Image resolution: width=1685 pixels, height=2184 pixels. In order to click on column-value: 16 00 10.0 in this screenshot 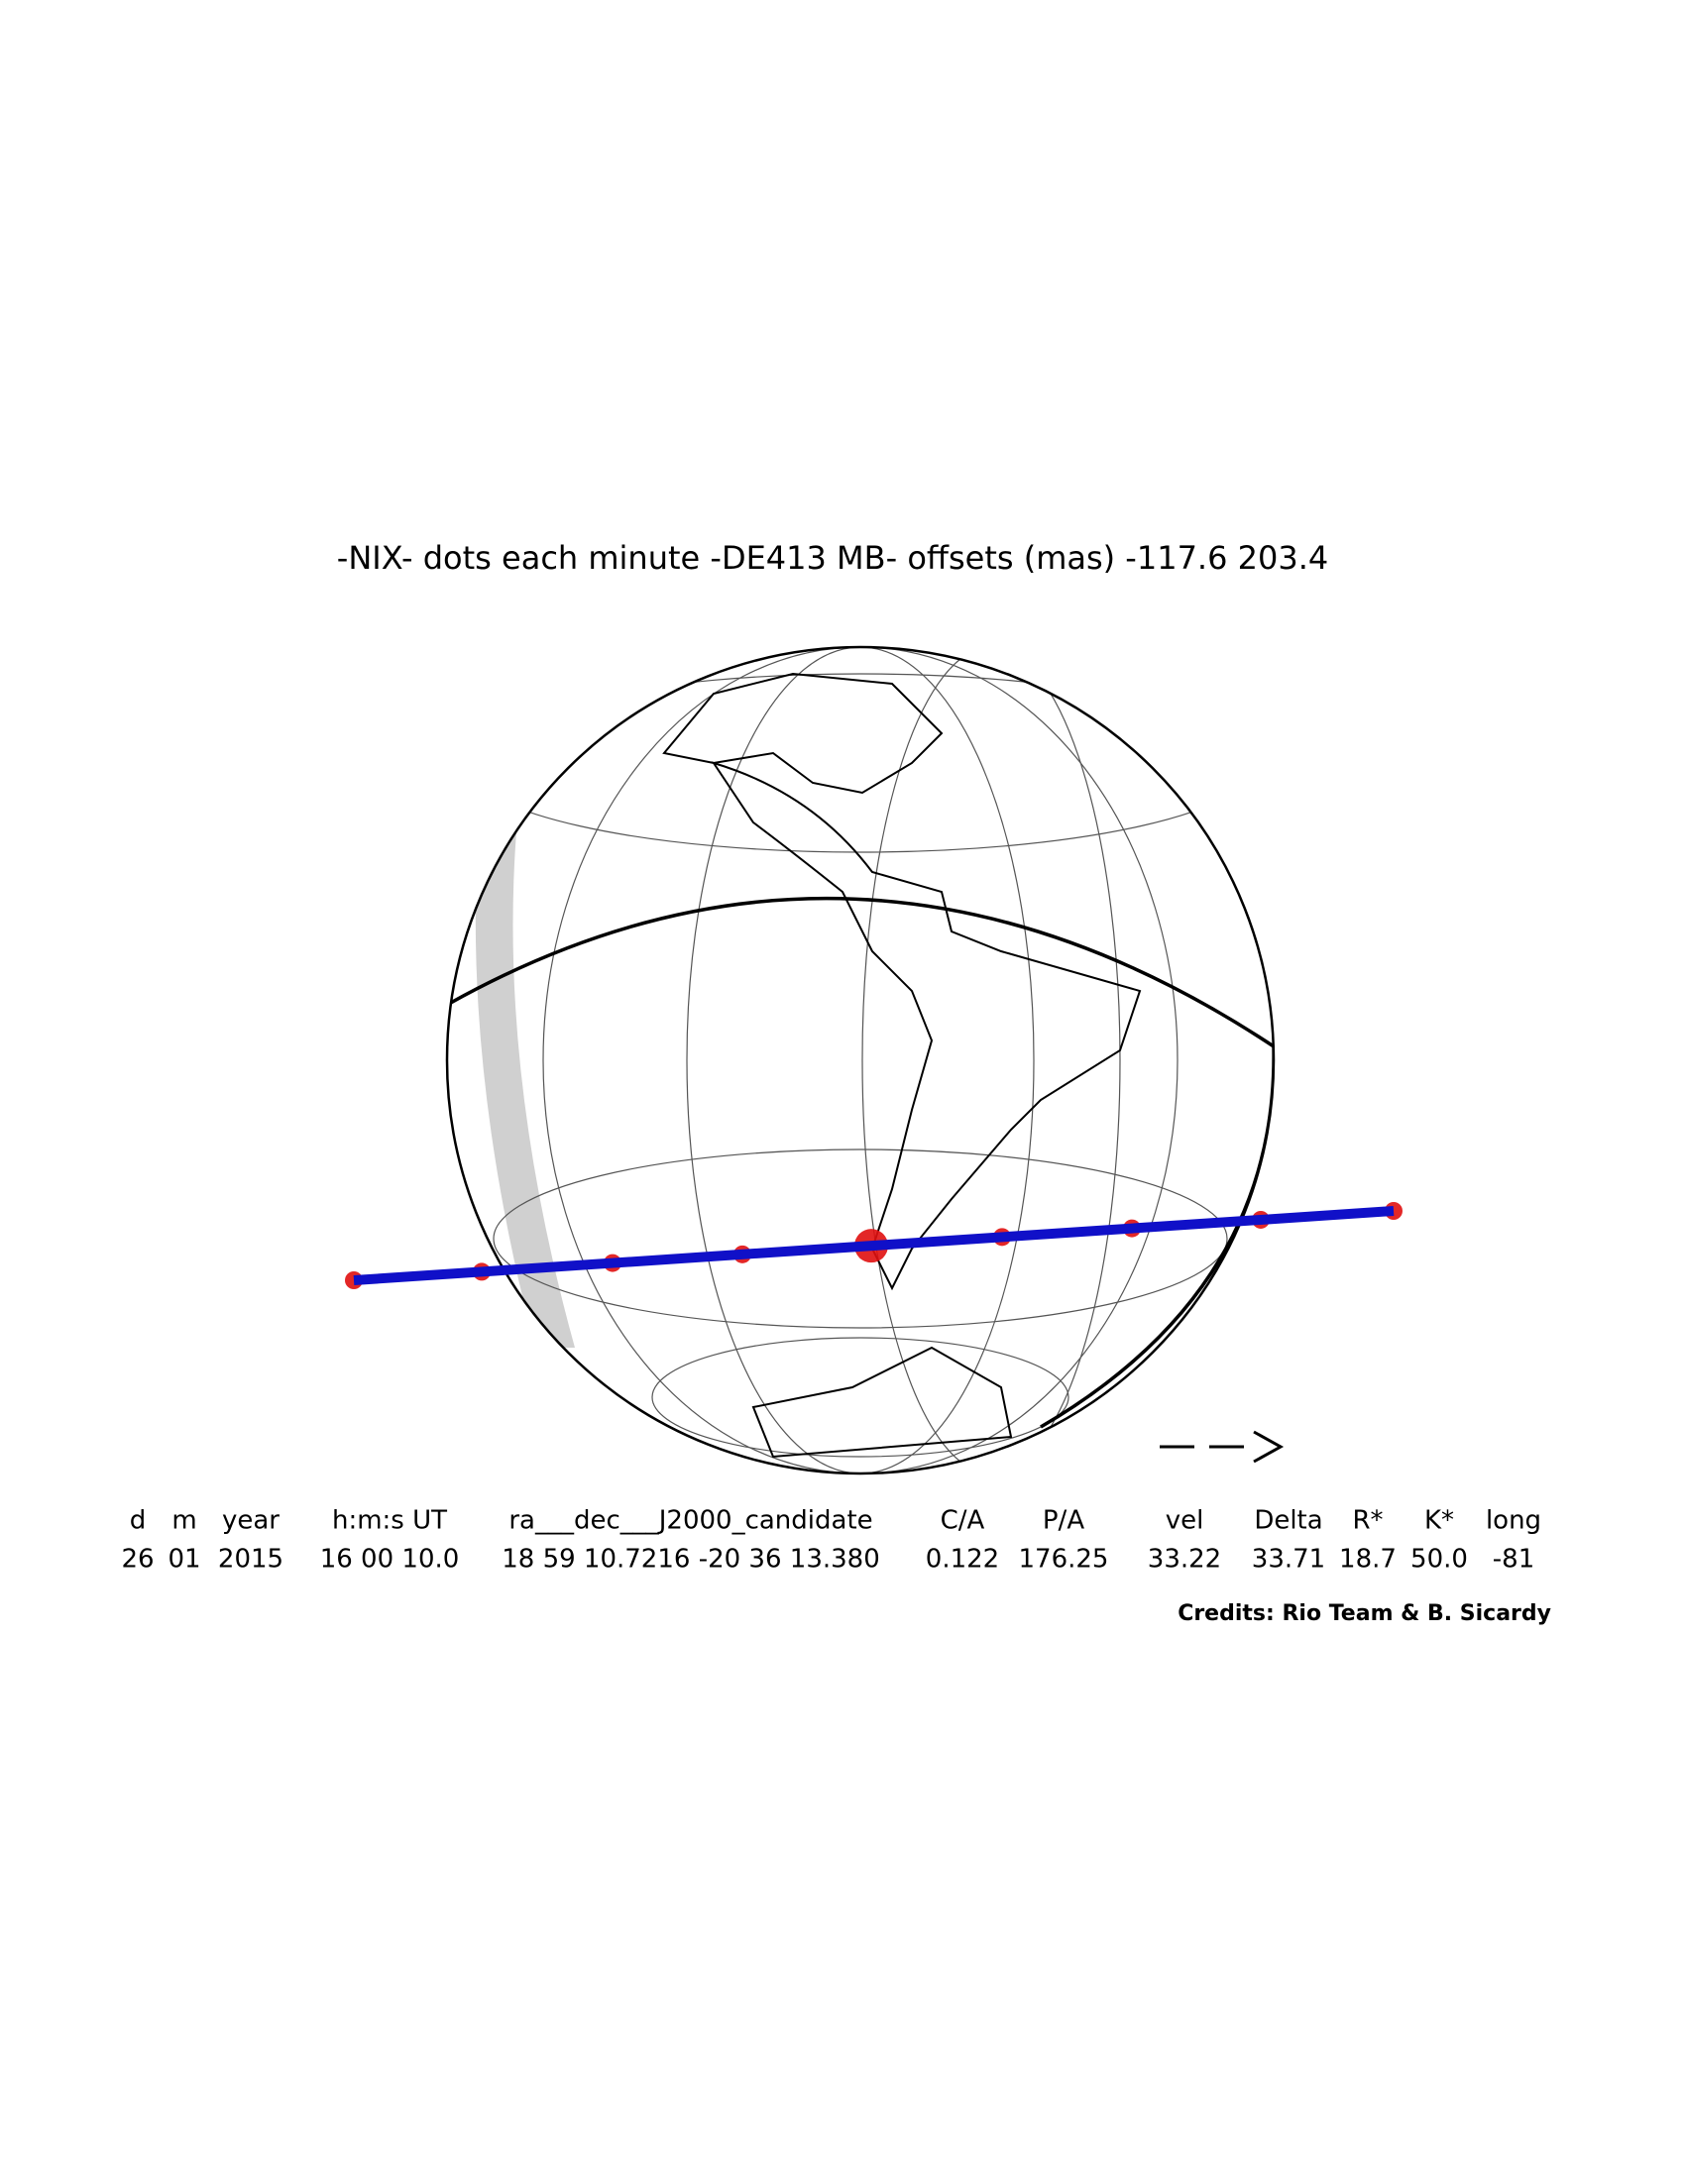, I will do `click(390, 1560)`.